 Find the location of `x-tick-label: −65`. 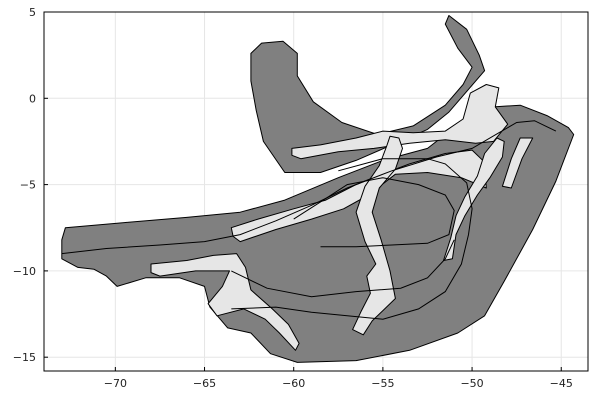

x-tick-label: −65 is located at coordinates (204, 383).